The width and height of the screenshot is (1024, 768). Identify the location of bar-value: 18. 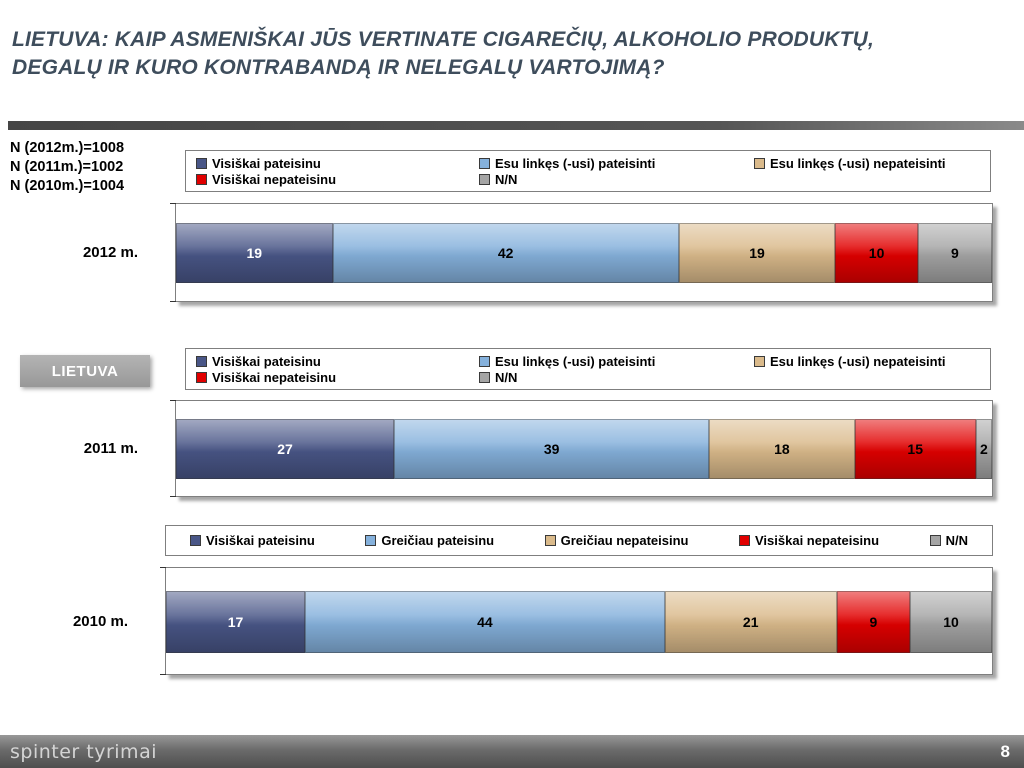
(782, 449).